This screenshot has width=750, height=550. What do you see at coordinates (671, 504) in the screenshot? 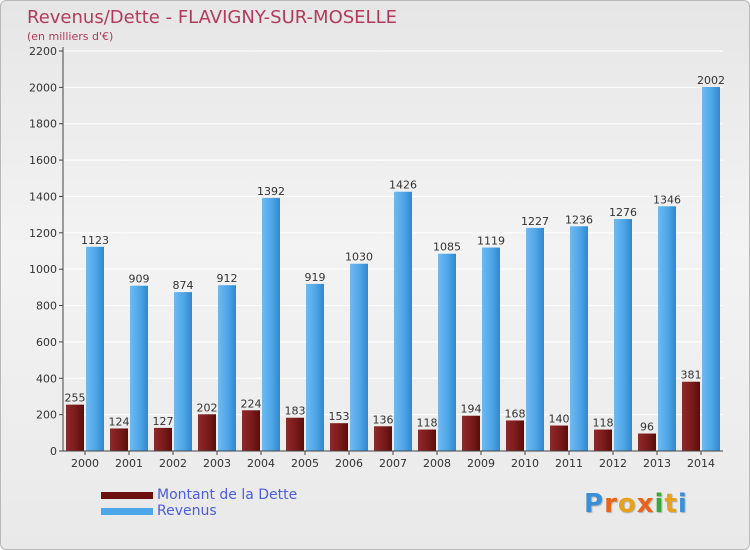
I see `logo-letter: t` at bounding box center [671, 504].